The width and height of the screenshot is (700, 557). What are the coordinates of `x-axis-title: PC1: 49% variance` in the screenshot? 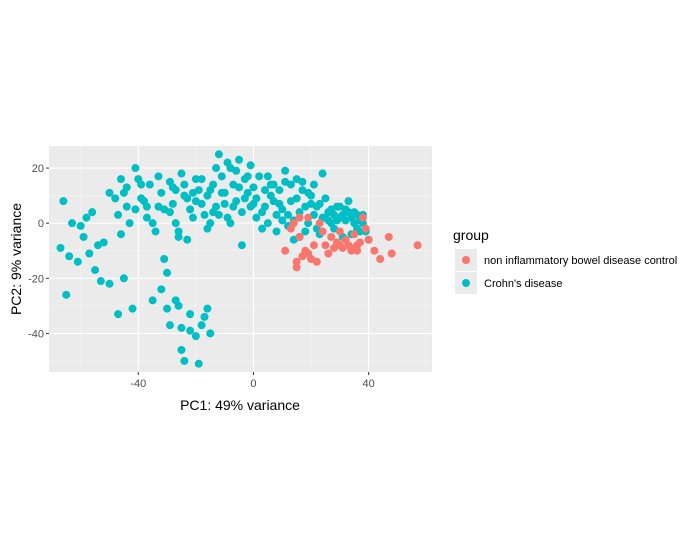 It's located at (240, 405).